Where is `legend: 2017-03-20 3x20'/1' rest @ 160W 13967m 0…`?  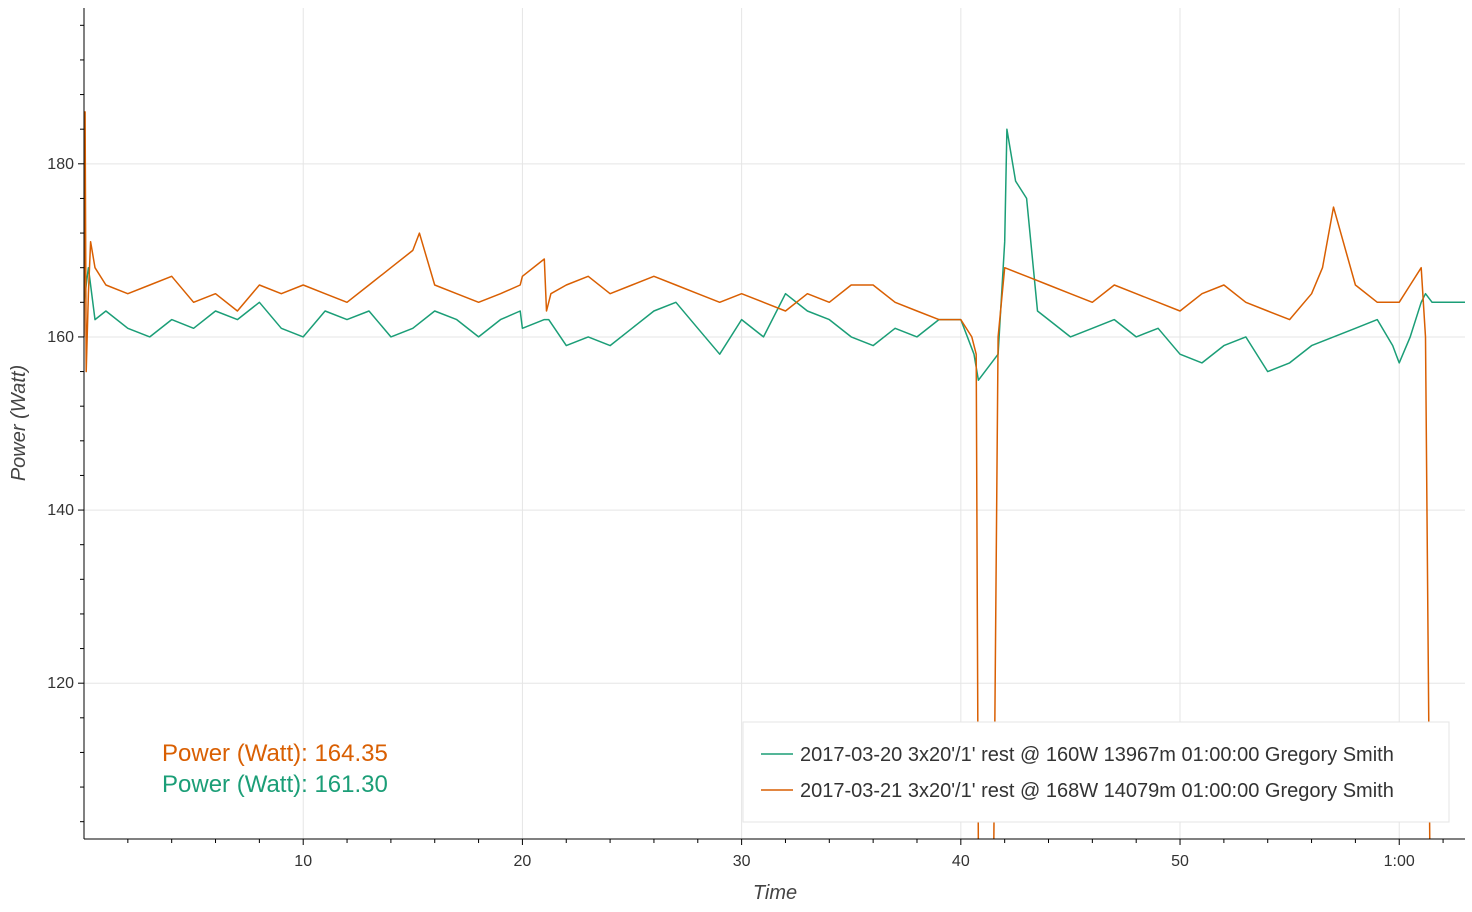
legend: 2017-03-20 3x20'/1' rest @ 160W 13967m 0… is located at coordinates (1096, 772).